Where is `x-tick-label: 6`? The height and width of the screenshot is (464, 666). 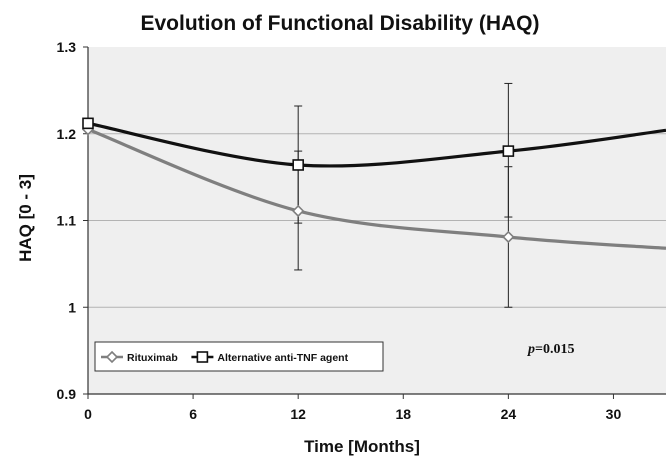 x-tick-label: 6 is located at coordinates (193, 414).